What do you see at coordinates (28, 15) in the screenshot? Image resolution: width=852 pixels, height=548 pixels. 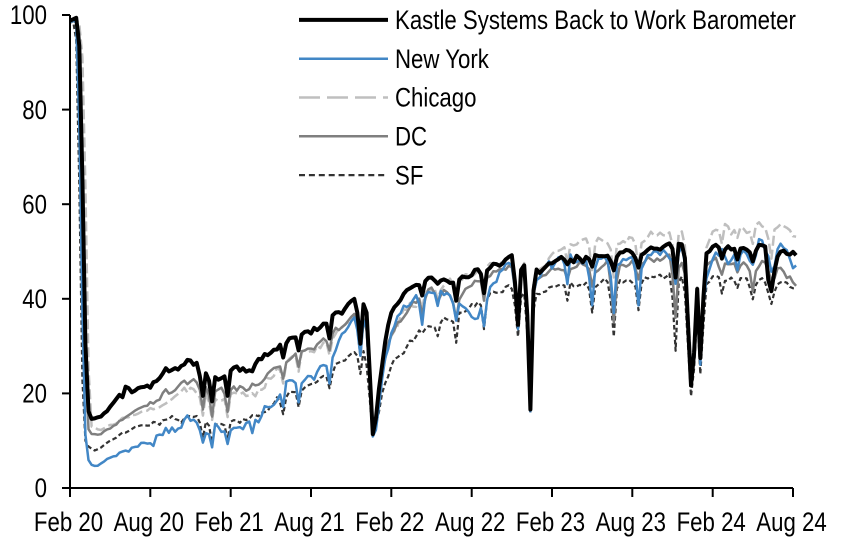 I see `svg-text: 100` at bounding box center [28, 15].